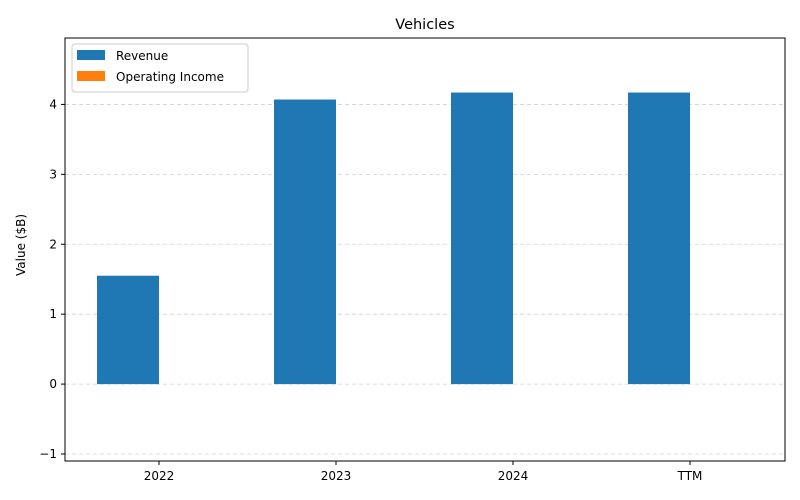 This screenshot has width=800, height=500. What do you see at coordinates (52, 279) in the screenshot?
I see `y-axis-ticks: −1 0 1 2 3 4` at bounding box center [52, 279].